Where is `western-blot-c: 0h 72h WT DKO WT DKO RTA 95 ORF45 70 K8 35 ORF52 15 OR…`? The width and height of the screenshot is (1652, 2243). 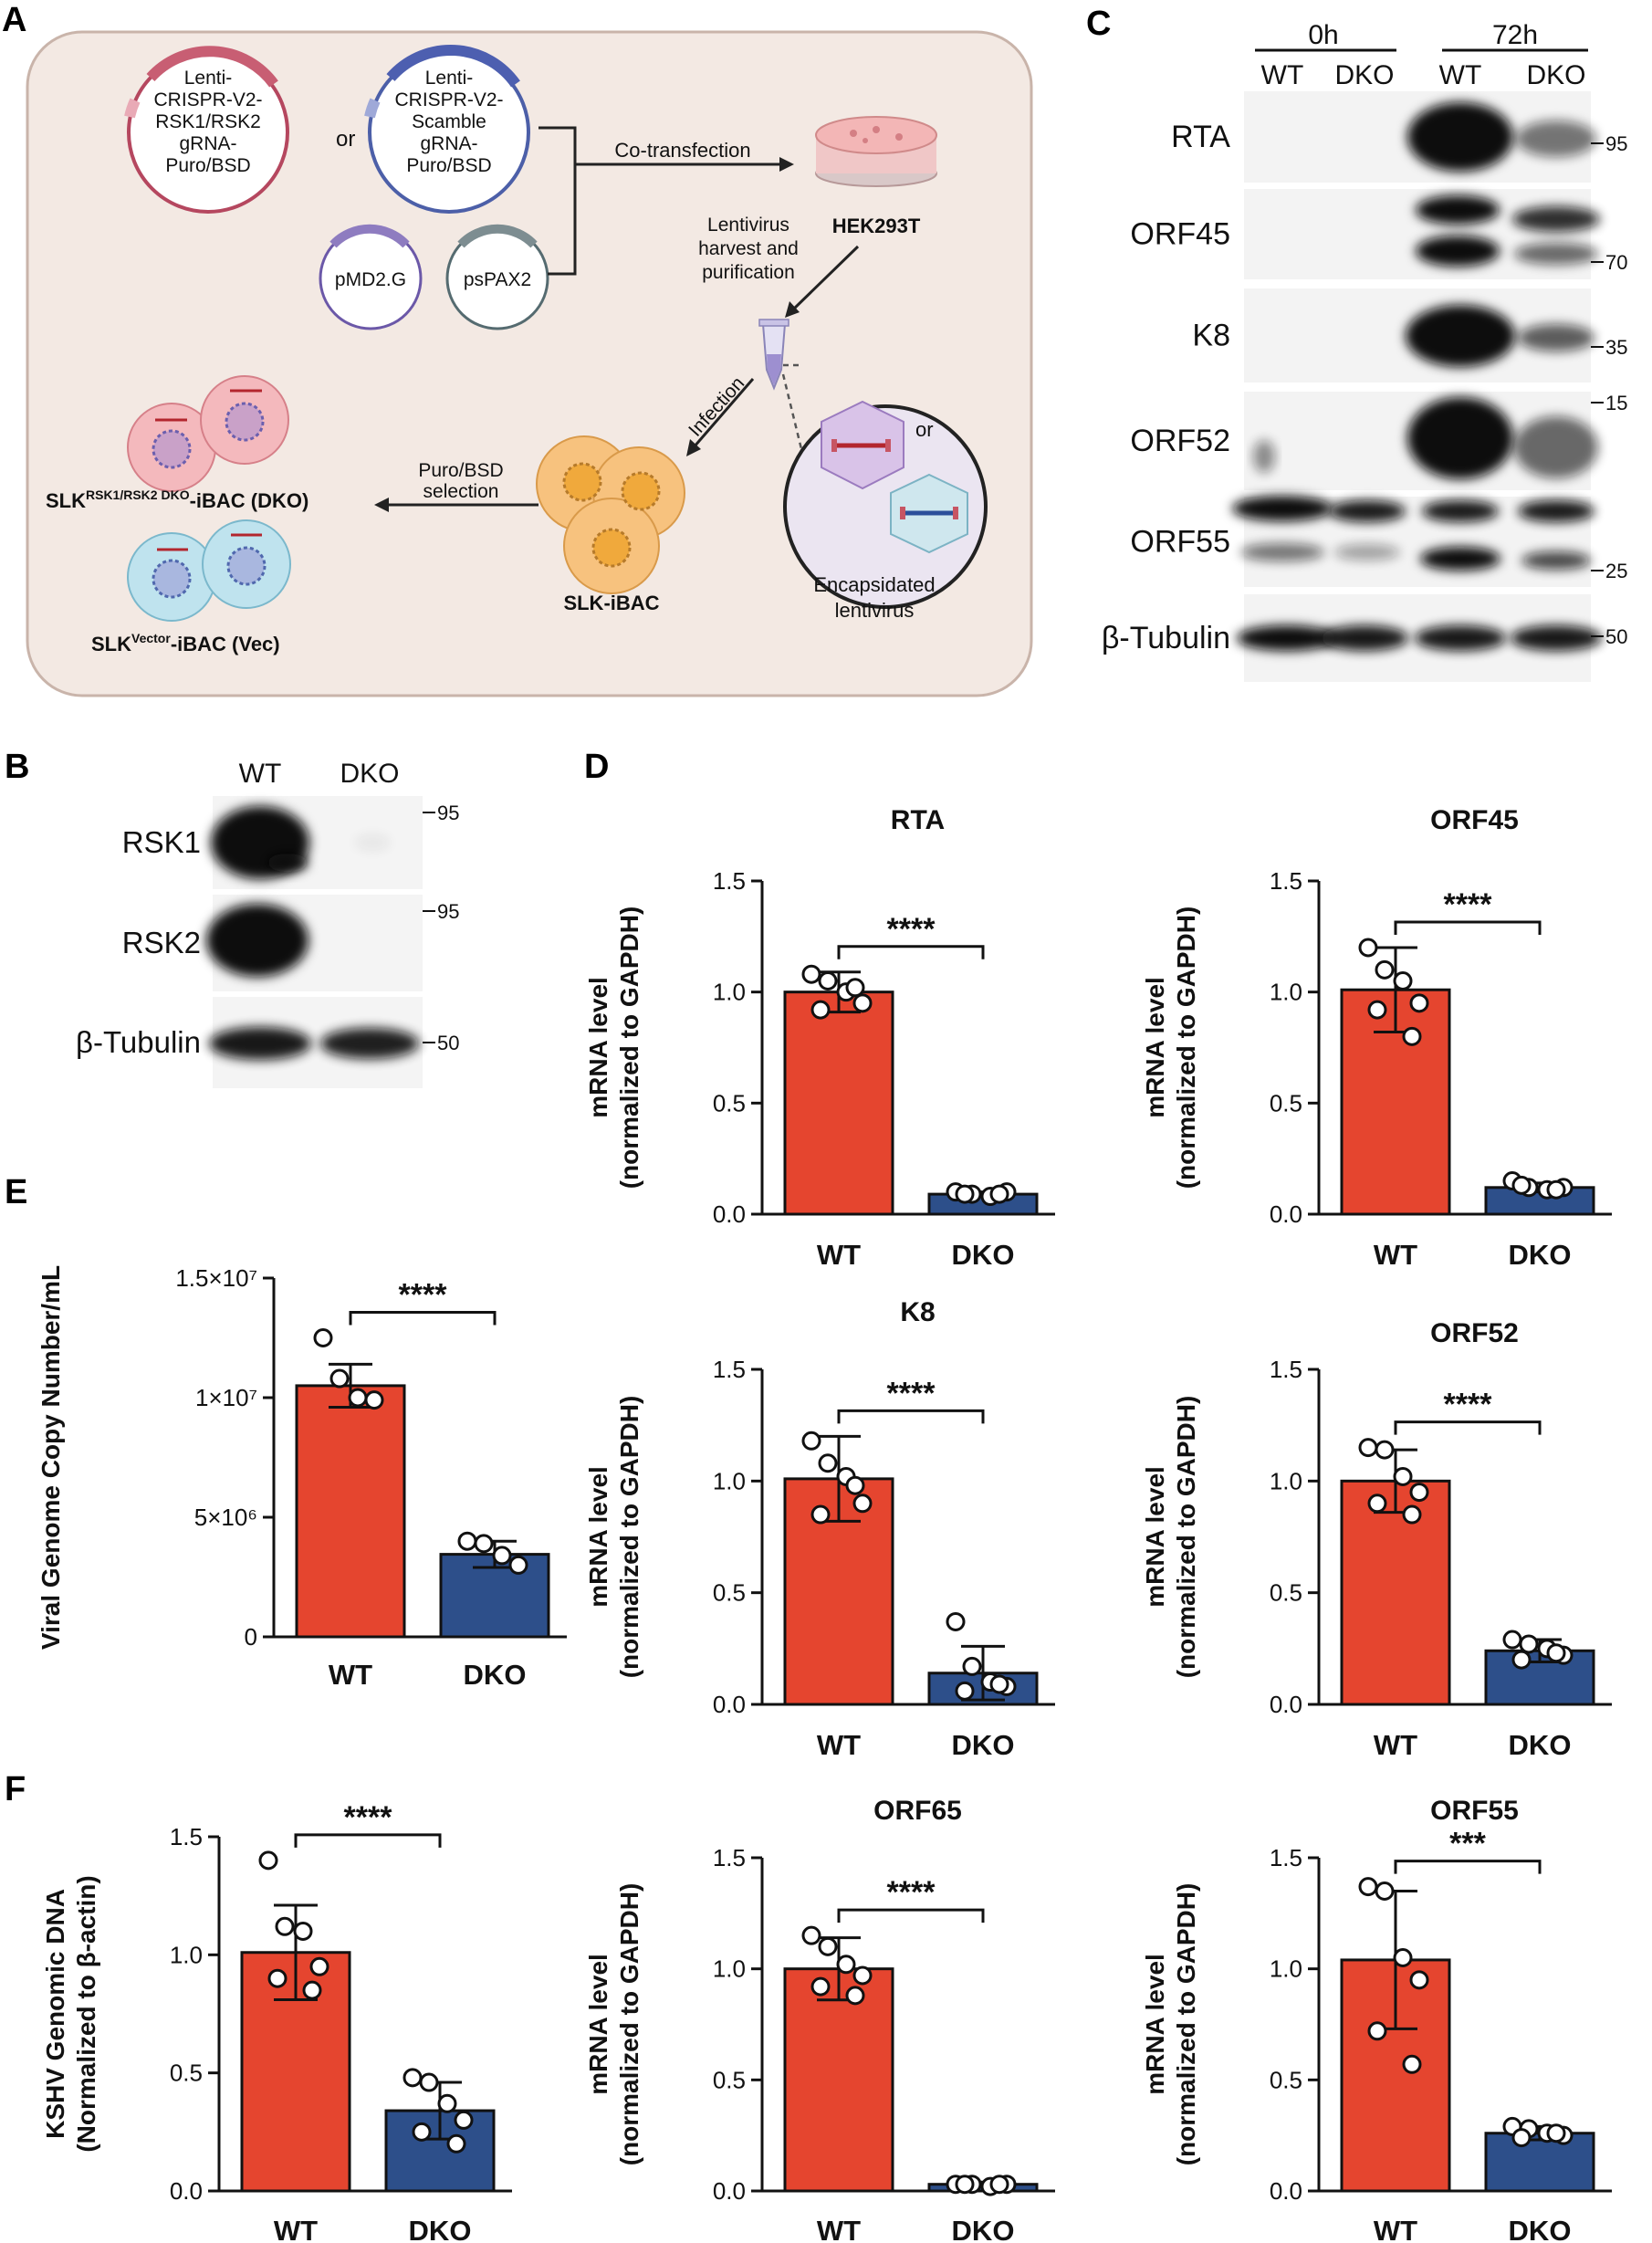
western-blot-c: 0h 72h WT DKO WT DKO RTA 95 ORF45 70 K8 35 ORF52 15 OR… is located at coordinates (1364, 351).